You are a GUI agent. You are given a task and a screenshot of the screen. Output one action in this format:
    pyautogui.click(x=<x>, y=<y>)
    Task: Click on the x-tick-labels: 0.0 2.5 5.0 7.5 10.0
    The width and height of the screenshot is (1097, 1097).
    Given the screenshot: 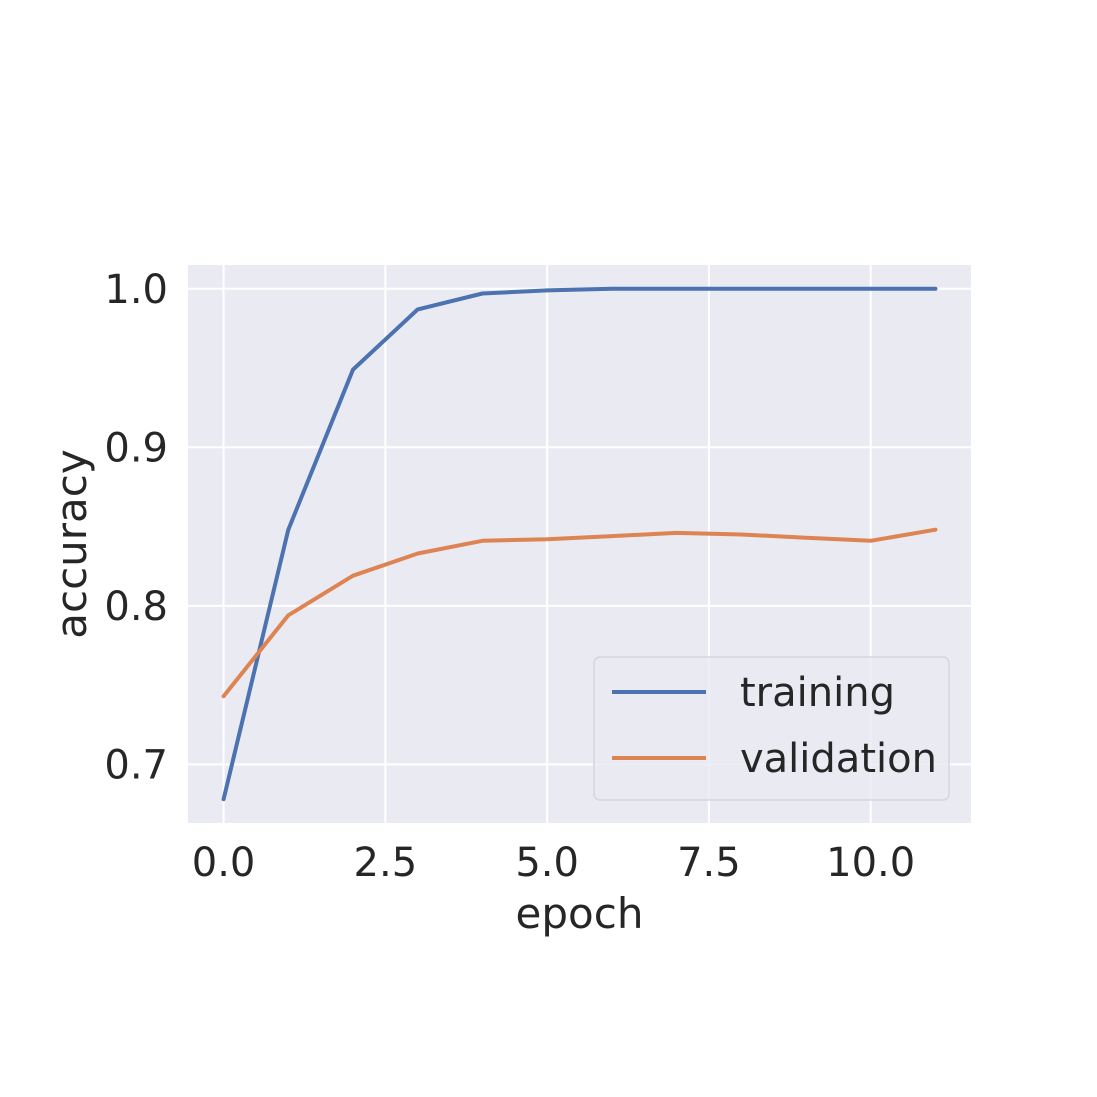 What is the action you would take?
    pyautogui.click(x=553, y=863)
    